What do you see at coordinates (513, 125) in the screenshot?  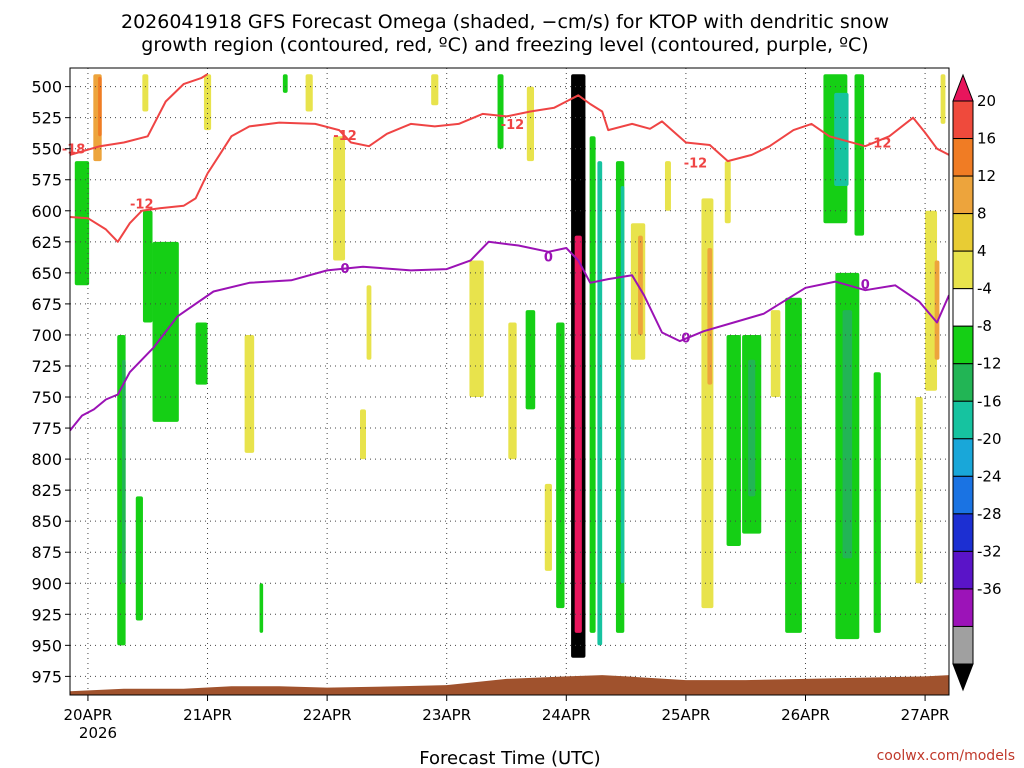 I see `contour-label-3: -12` at bounding box center [513, 125].